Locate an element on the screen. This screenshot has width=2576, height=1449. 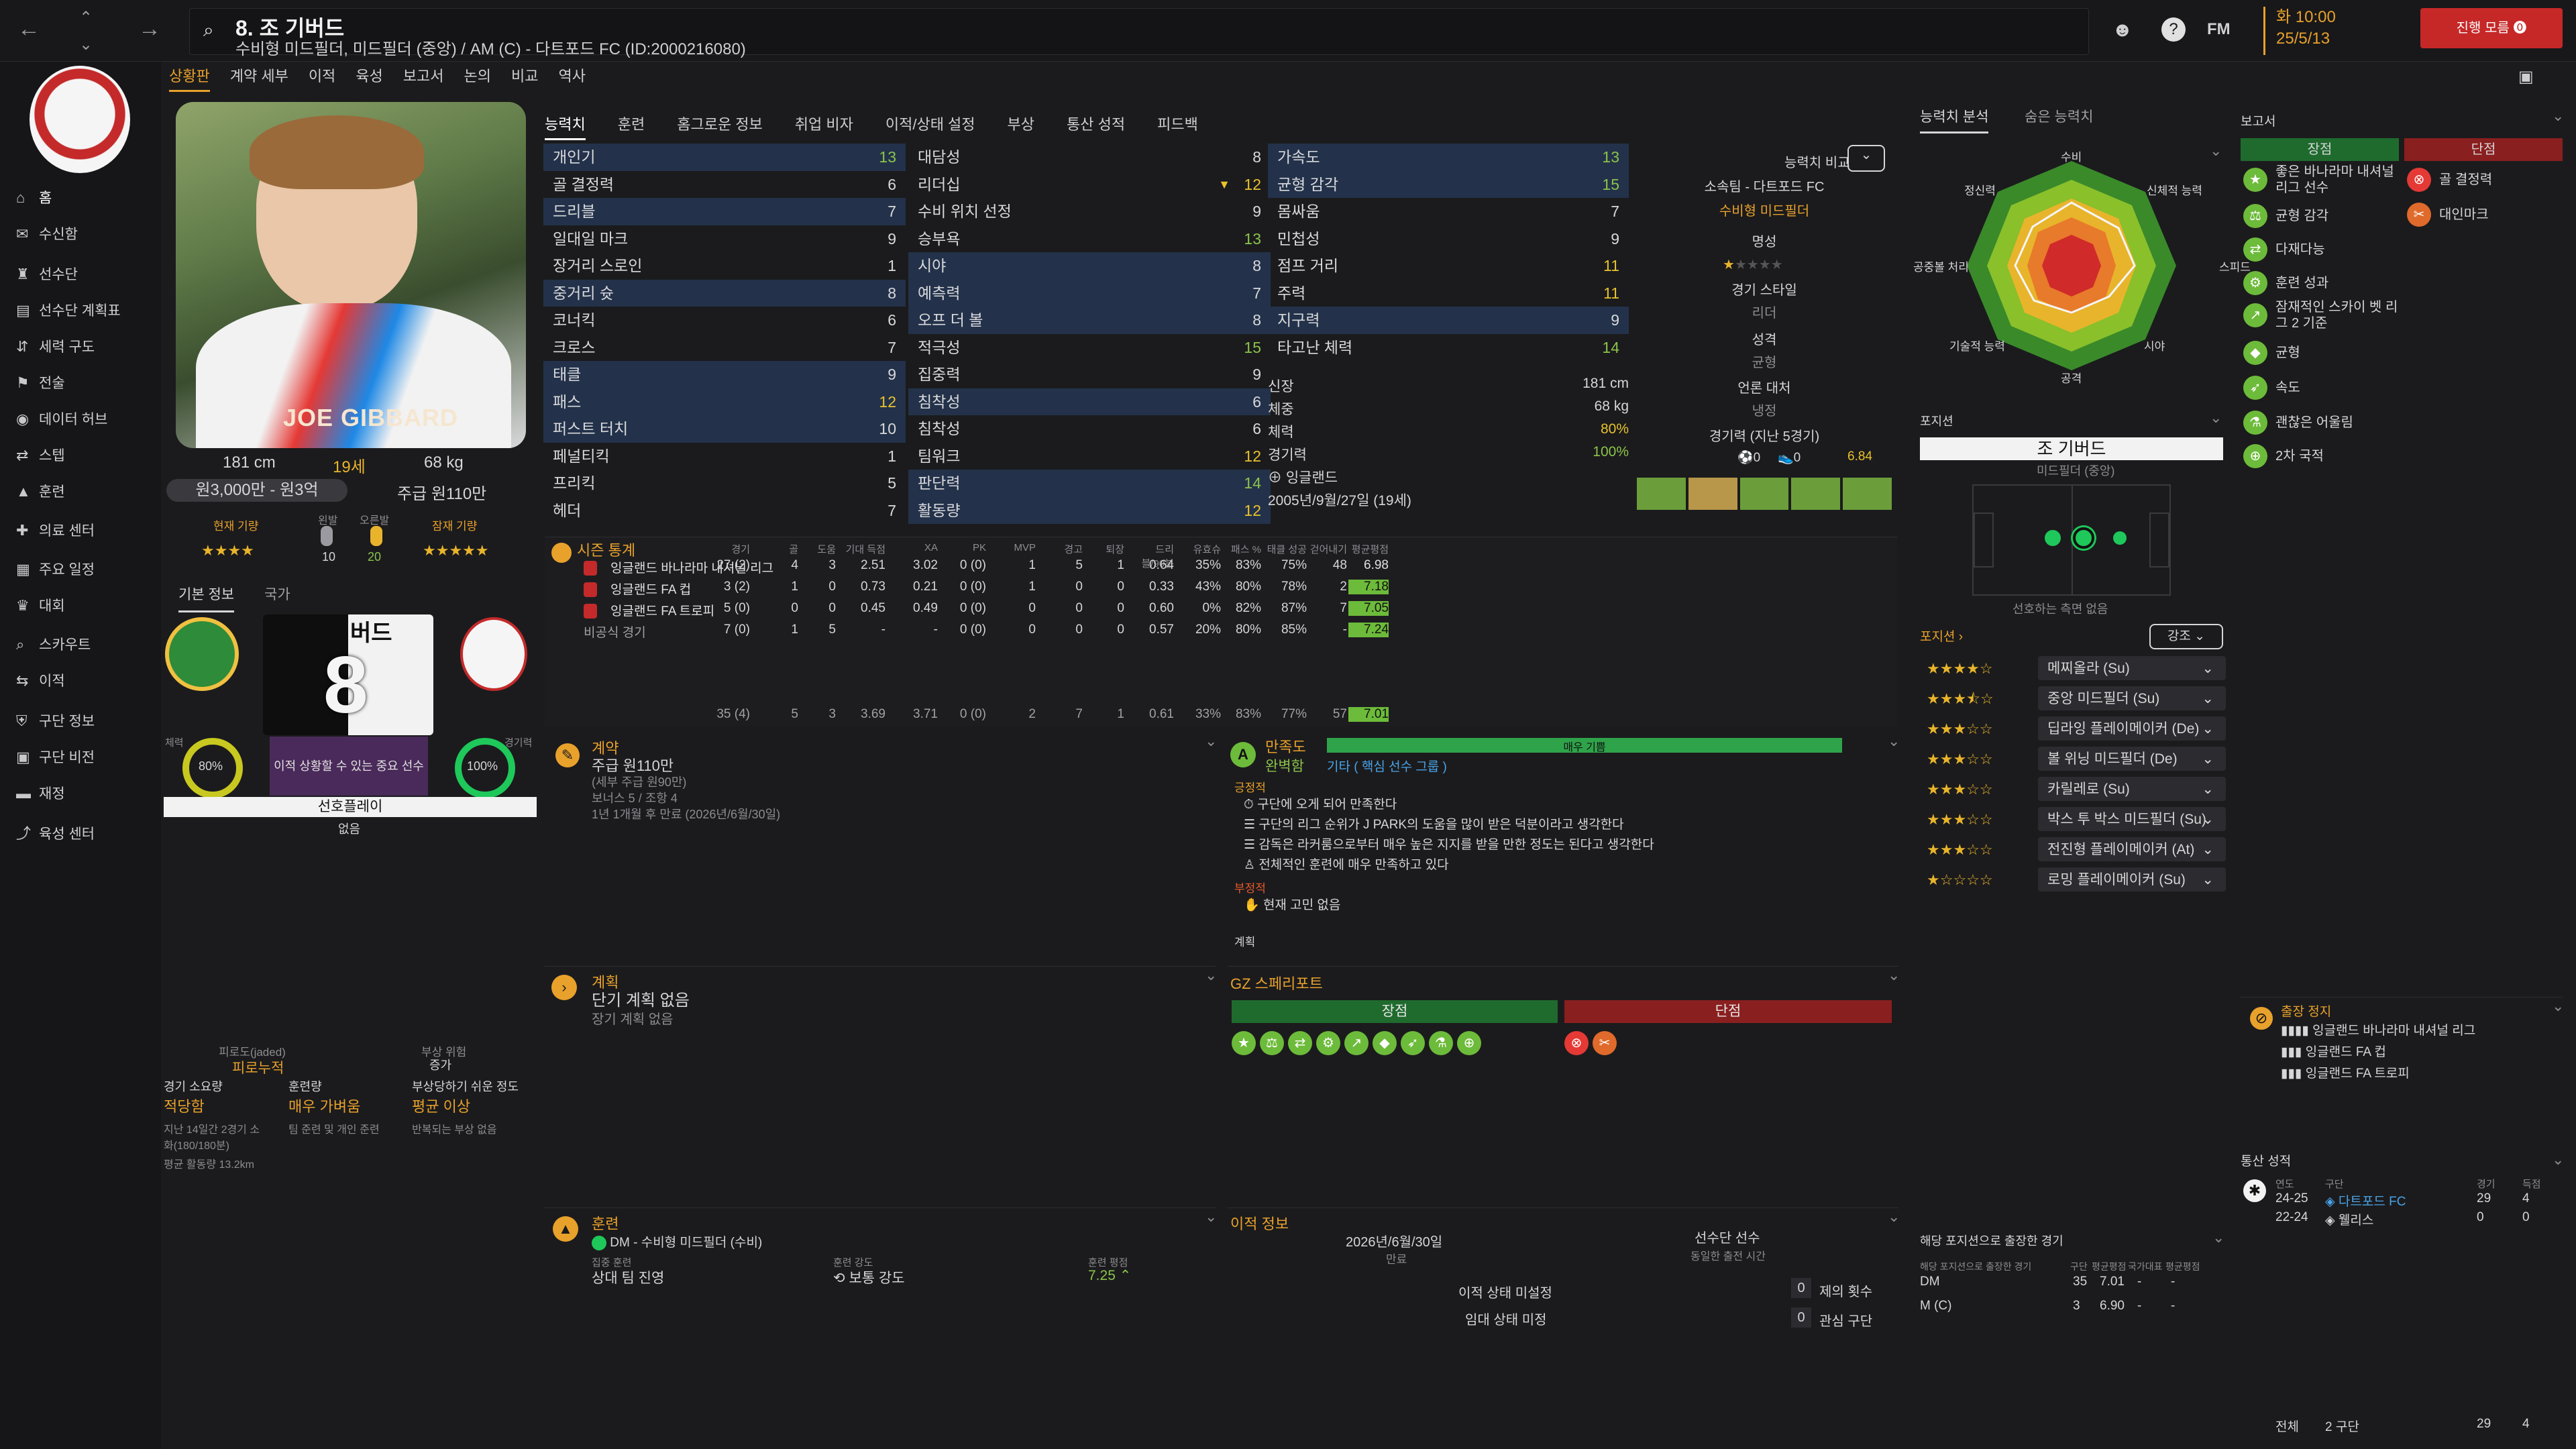
nav-item-10: ▦ 주요 일정 is located at coordinates (87, 569).